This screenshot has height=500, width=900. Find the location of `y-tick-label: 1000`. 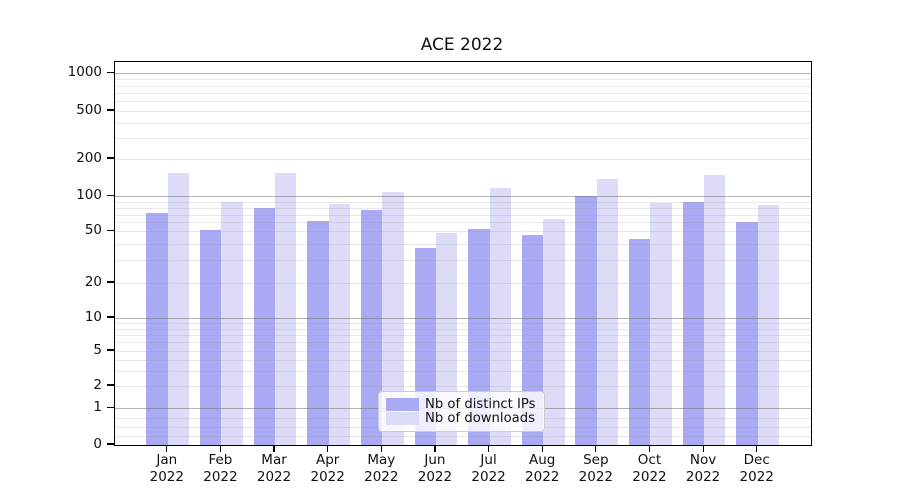

y-tick-label: 1000 is located at coordinates (84, 72).